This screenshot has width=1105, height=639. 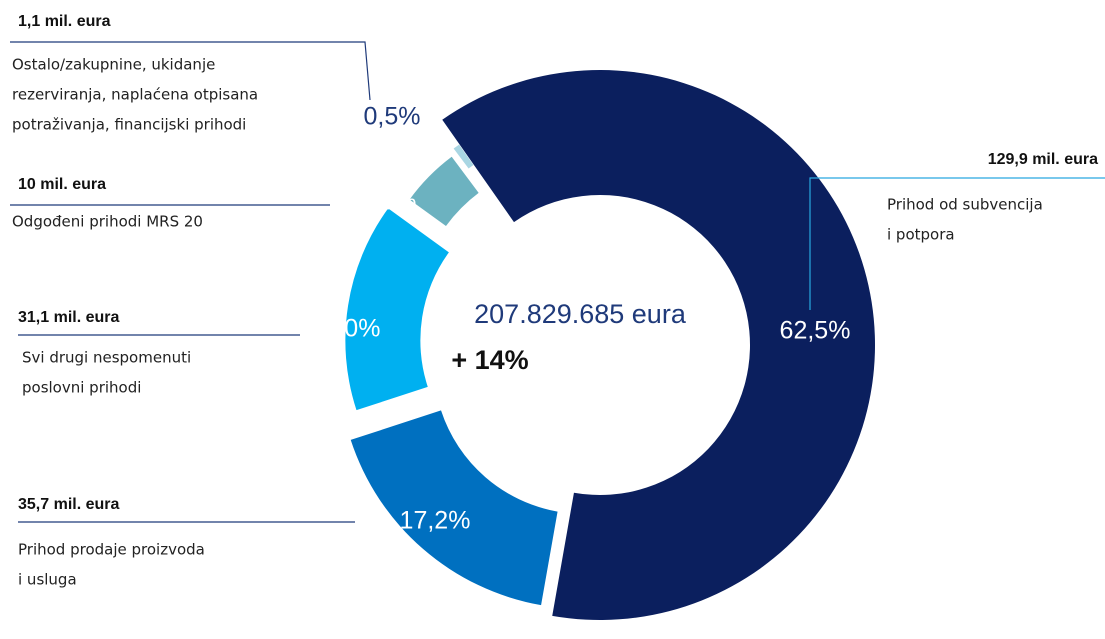 What do you see at coordinates (921, 235) in the screenshot?
I see `category-label: i potpora` at bounding box center [921, 235].